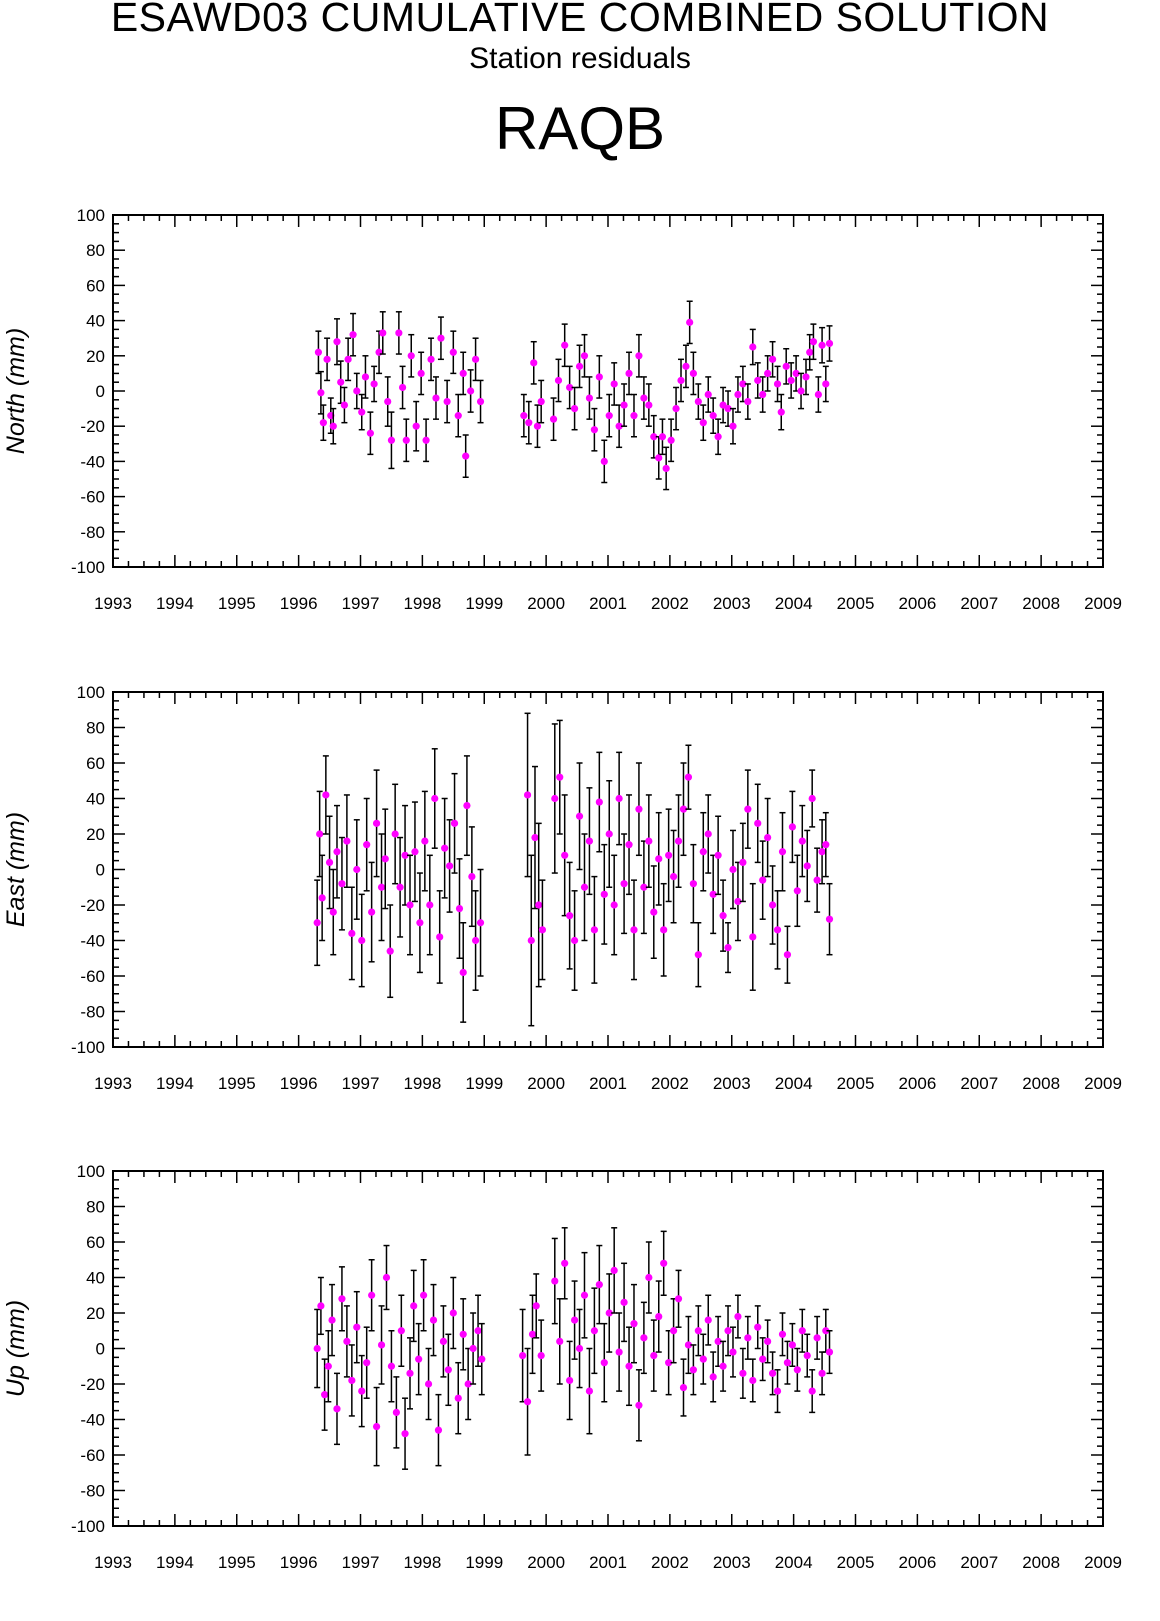 The image size is (1160, 1621). Describe the element at coordinates (16, 1348) in the screenshot. I see `y-axis-label: Up (mm)` at that location.